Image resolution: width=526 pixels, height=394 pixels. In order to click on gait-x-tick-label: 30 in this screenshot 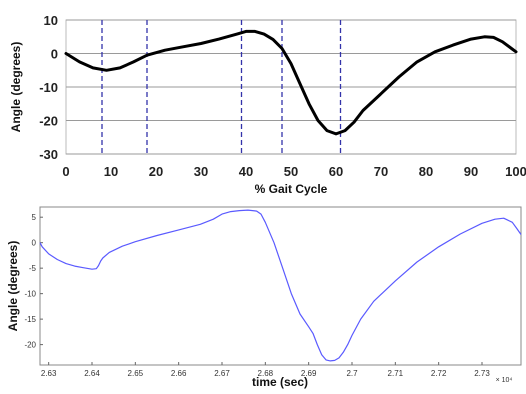, I will do `click(201, 171)`.